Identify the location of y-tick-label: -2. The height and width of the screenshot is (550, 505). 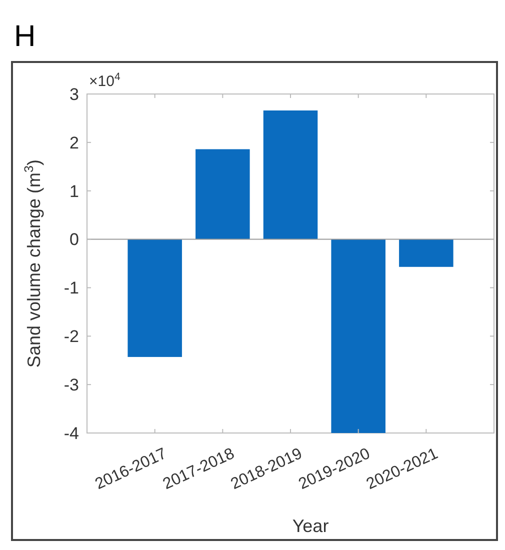
(71, 336).